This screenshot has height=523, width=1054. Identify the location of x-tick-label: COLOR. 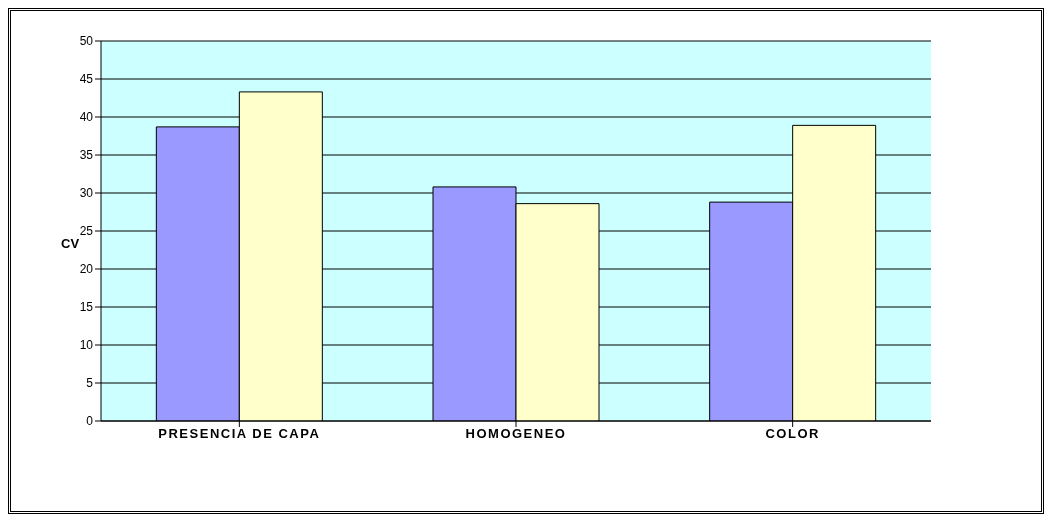
(792, 434).